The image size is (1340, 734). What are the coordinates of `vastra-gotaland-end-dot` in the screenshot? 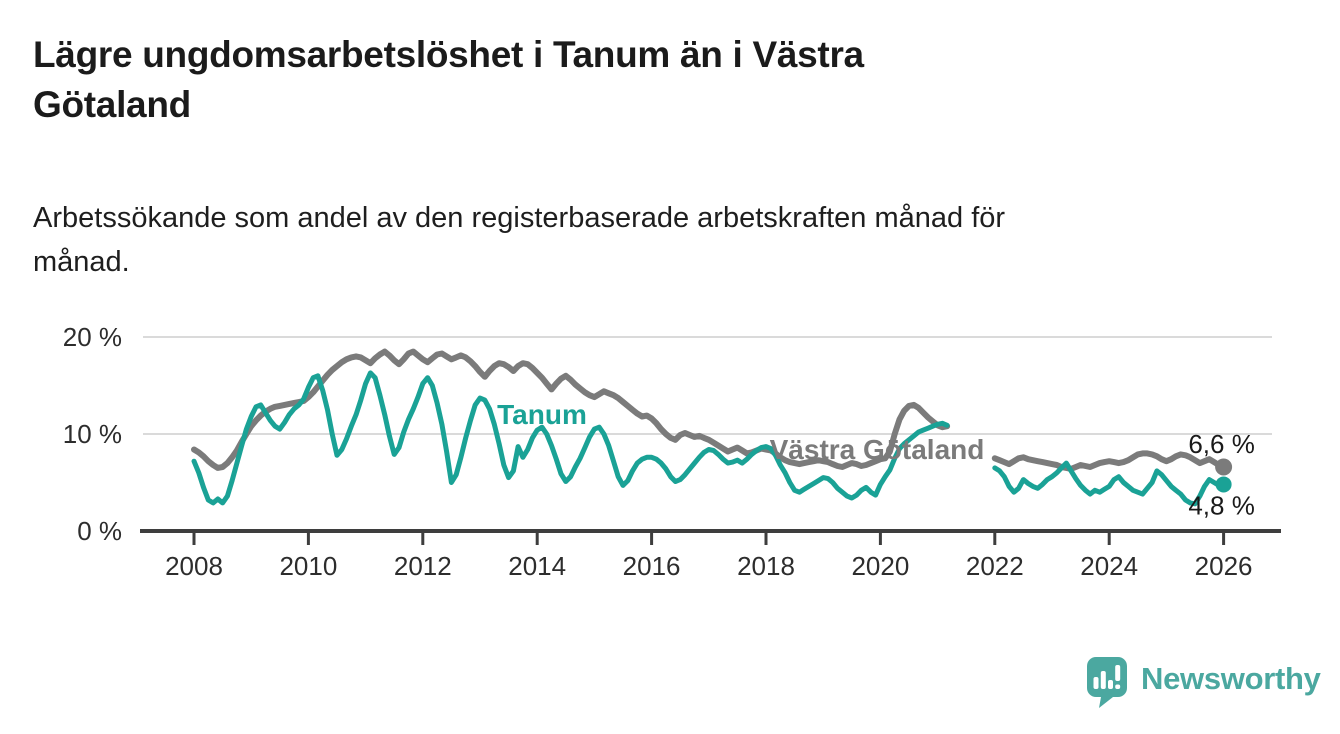 It's located at (1224, 467).